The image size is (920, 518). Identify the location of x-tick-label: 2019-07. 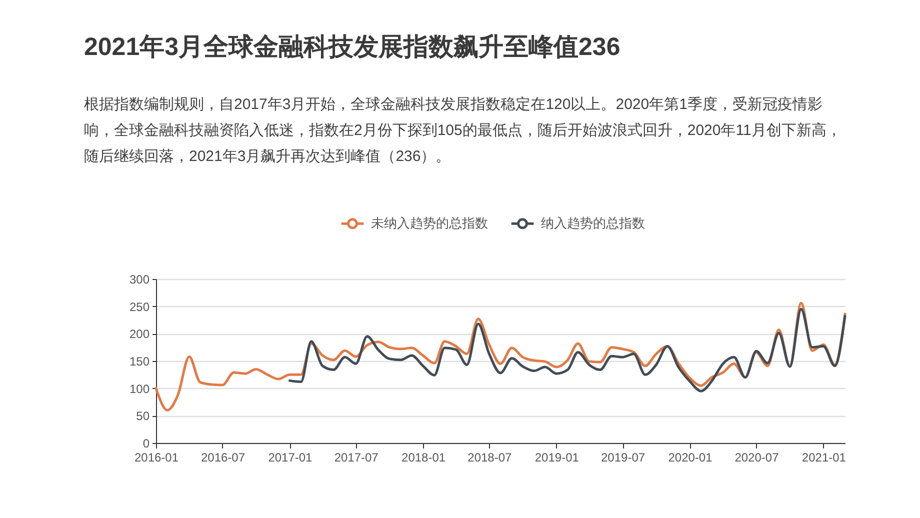
(623, 457).